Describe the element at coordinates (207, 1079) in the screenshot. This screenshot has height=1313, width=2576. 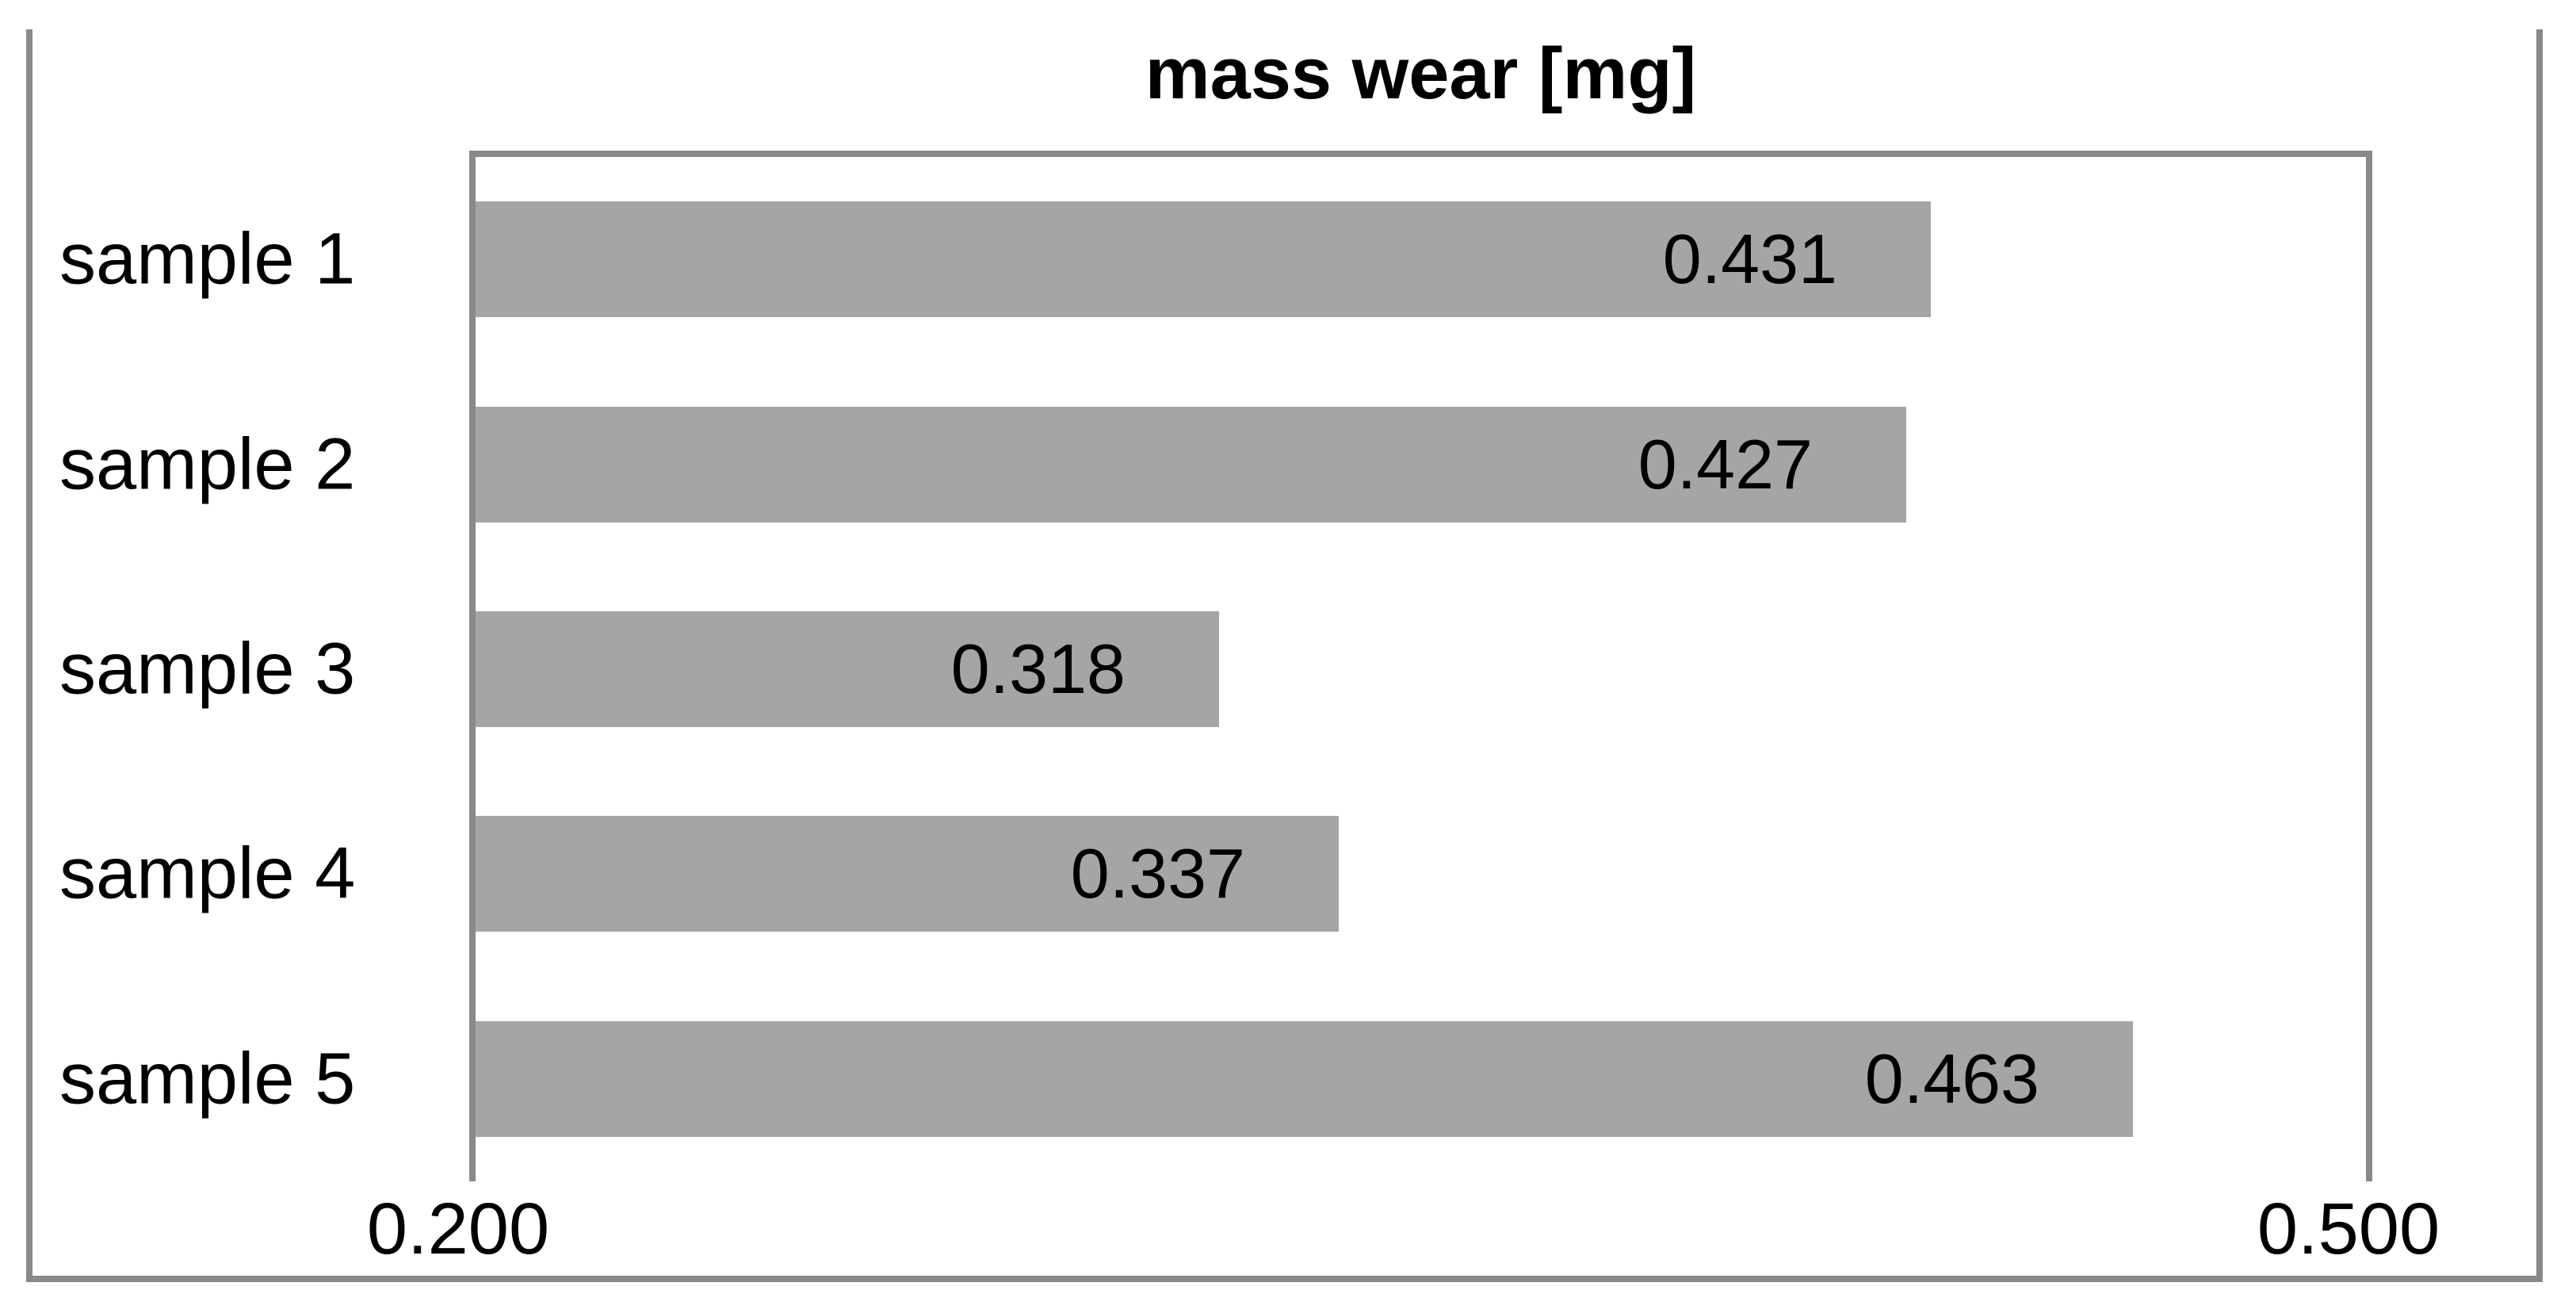
I see `category-label-5: sample 5` at that location.